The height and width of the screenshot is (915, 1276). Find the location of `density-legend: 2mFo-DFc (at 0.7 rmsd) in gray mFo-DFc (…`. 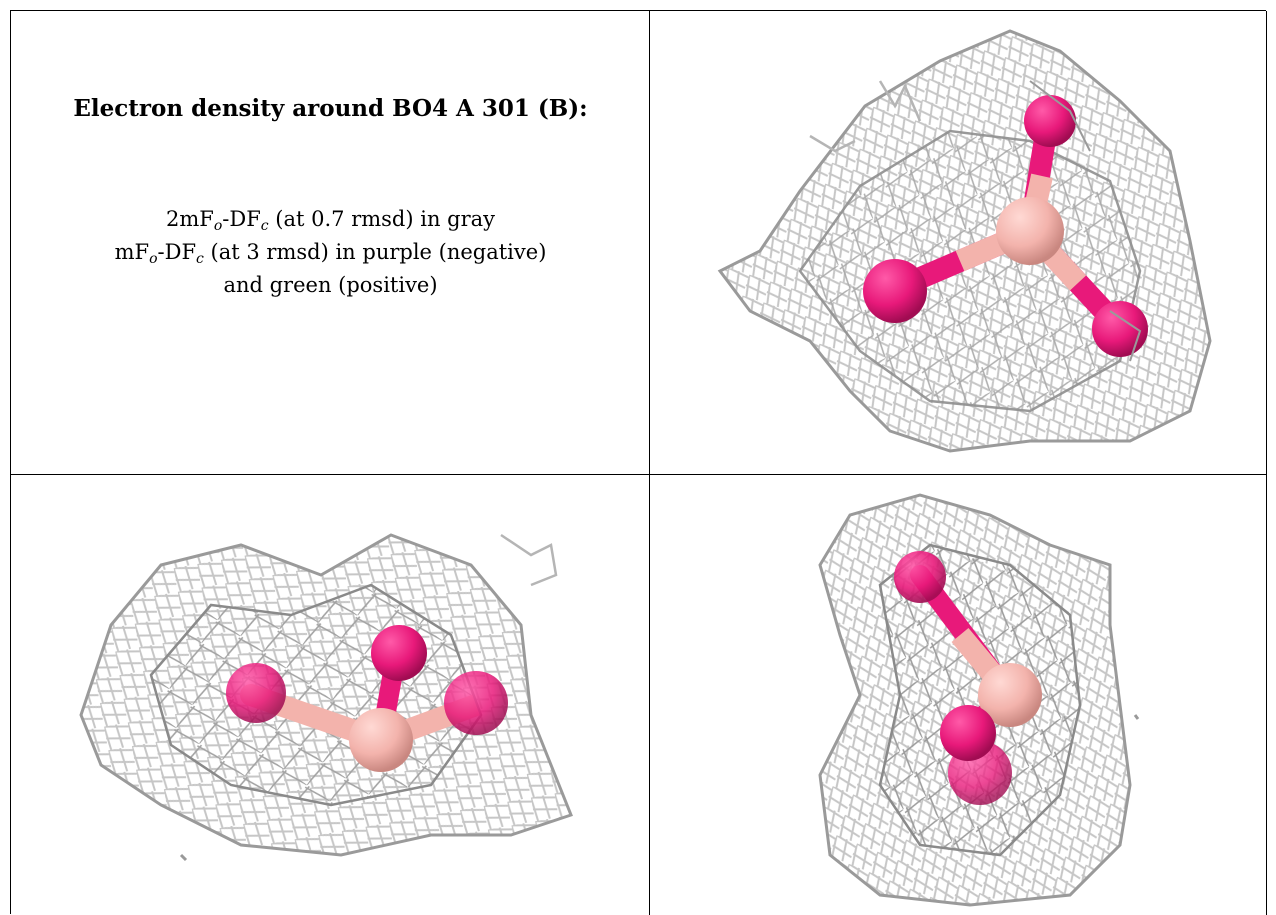

density-legend: 2mFo-DFc (at 0.7 rmsd) in gray mFo-DFc (… is located at coordinates (330, 252).